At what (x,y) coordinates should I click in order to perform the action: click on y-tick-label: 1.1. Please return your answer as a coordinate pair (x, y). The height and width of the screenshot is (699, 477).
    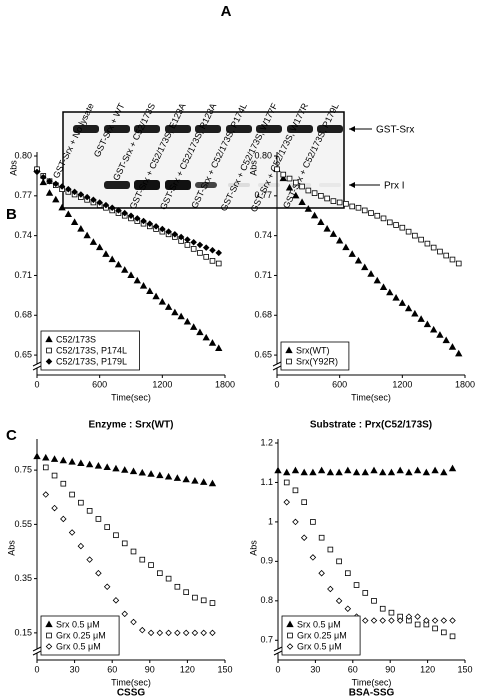
    Looking at the image, I should click on (266, 482).